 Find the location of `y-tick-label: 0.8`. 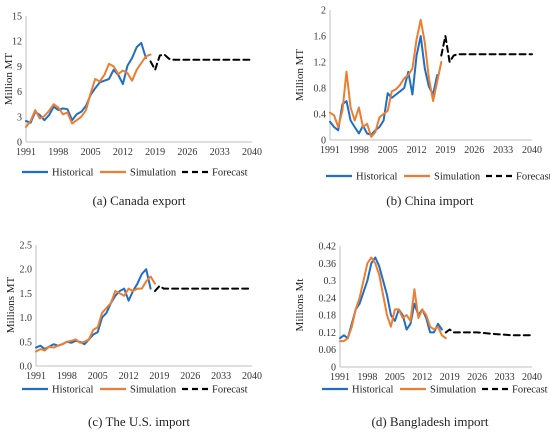

y-tick-label: 0.8 is located at coordinates (320, 89).